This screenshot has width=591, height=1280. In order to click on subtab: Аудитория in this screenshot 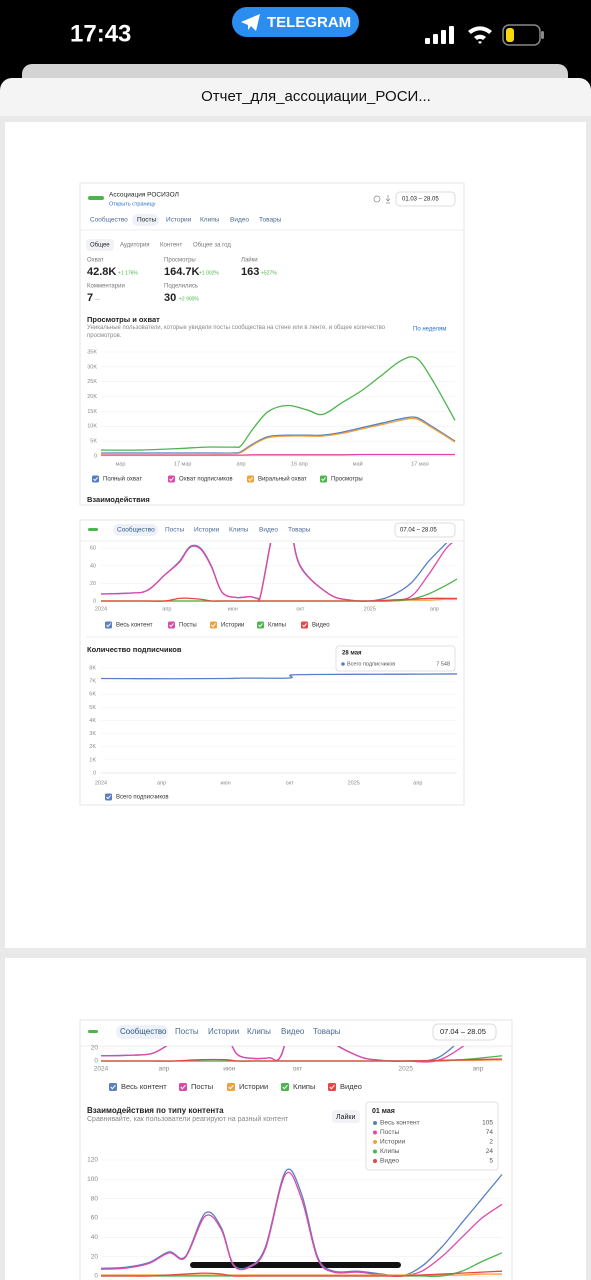, I will do `click(135, 246)`.